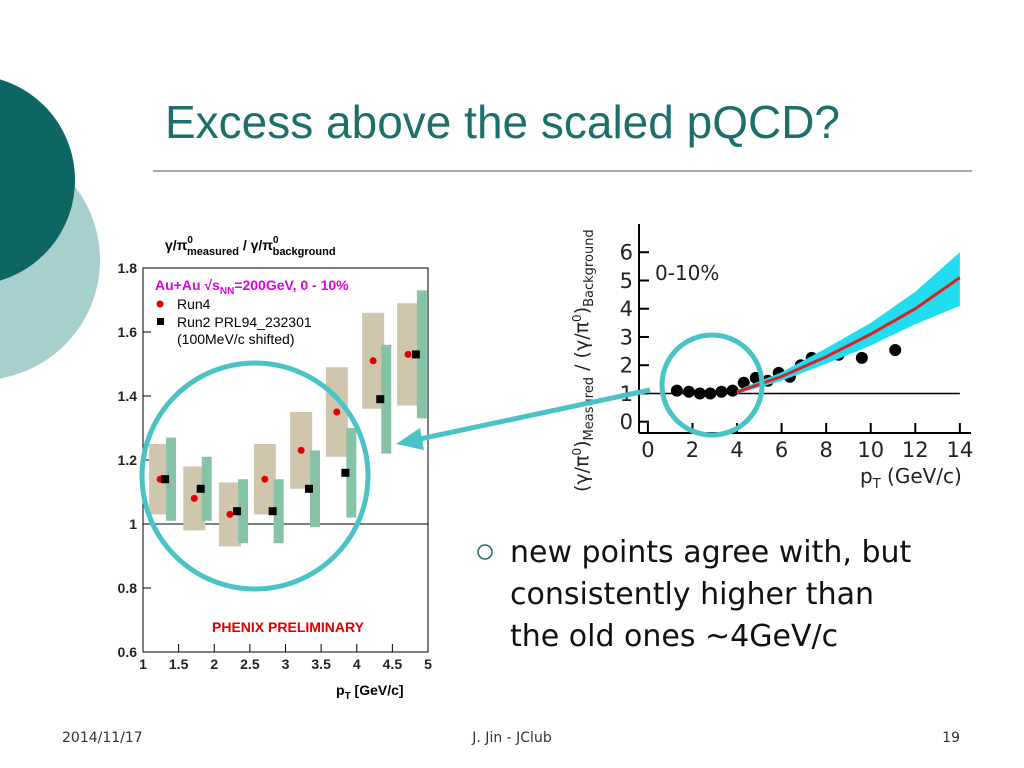 Image resolution: width=1024 pixels, height=768 pixels. Describe the element at coordinates (236, 339) in the screenshot. I see `legend-label: (100MeV/c shifted)` at that location.